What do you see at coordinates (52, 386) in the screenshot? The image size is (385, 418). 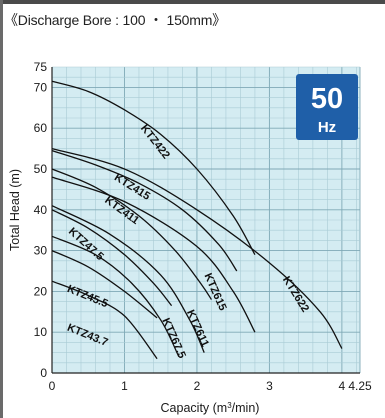 I see `x-tick-label: 0` at bounding box center [52, 386].